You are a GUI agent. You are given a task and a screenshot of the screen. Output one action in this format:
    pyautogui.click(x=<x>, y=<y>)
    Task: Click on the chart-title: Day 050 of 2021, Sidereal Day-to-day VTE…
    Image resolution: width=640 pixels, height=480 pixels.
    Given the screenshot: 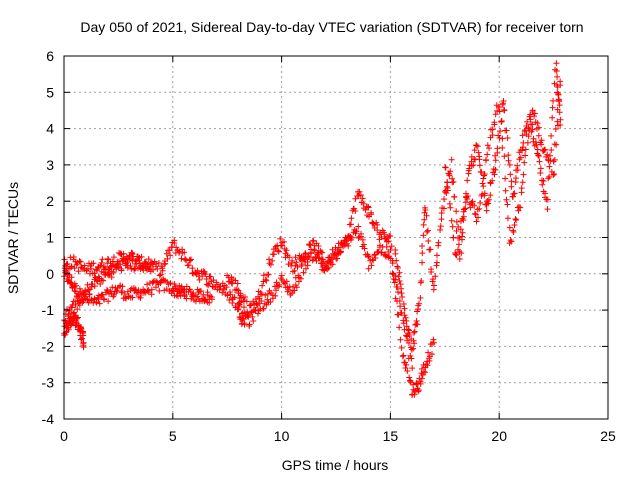 What is the action you would take?
    pyautogui.click(x=331, y=27)
    